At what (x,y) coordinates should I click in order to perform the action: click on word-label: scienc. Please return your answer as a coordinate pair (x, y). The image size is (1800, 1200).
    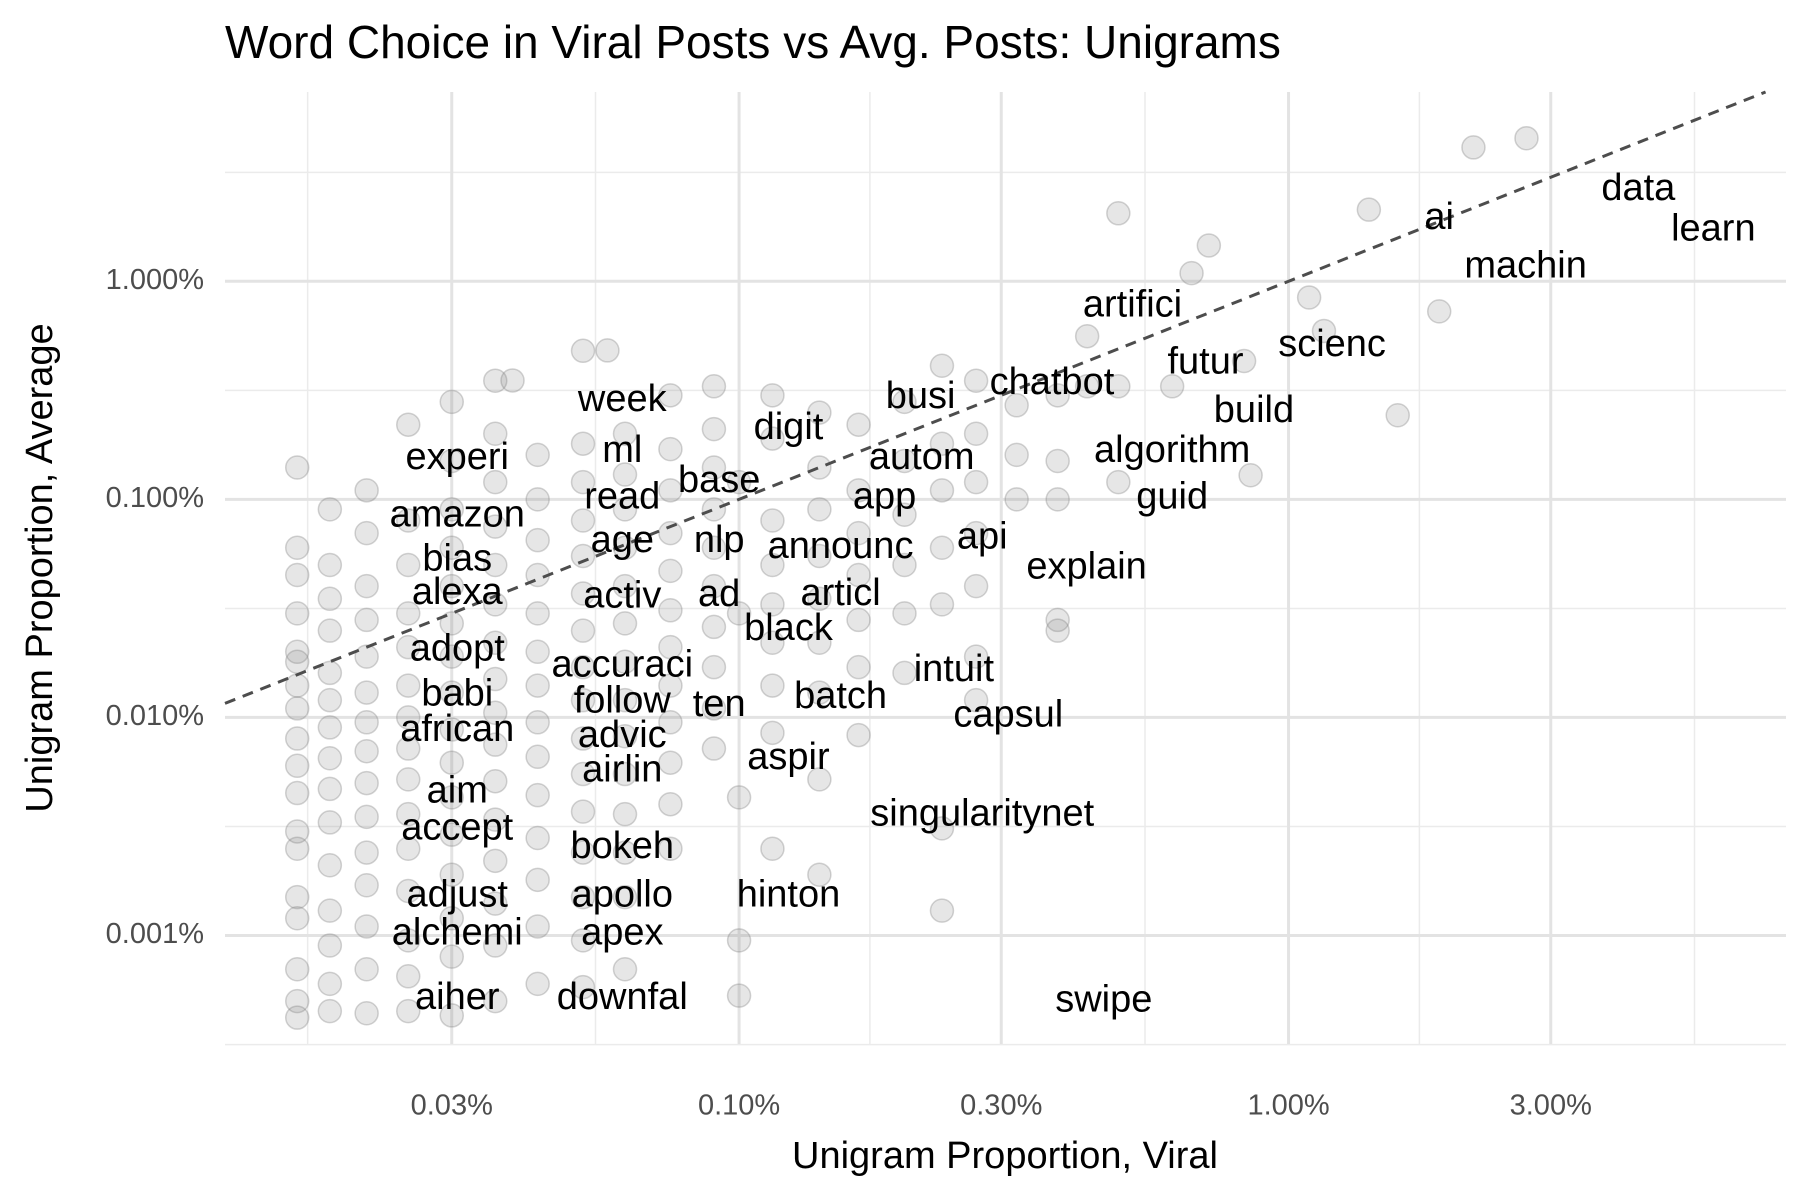
    Looking at the image, I should click on (1332, 344).